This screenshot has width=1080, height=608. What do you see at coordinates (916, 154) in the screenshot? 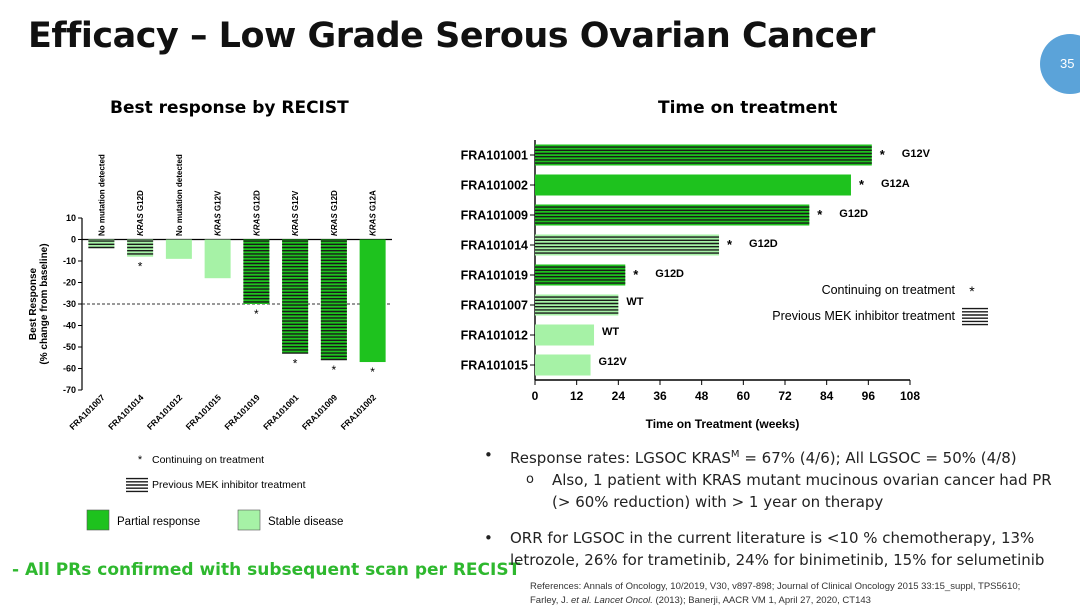
I see `mutation-label: G12V` at bounding box center [916, 154].